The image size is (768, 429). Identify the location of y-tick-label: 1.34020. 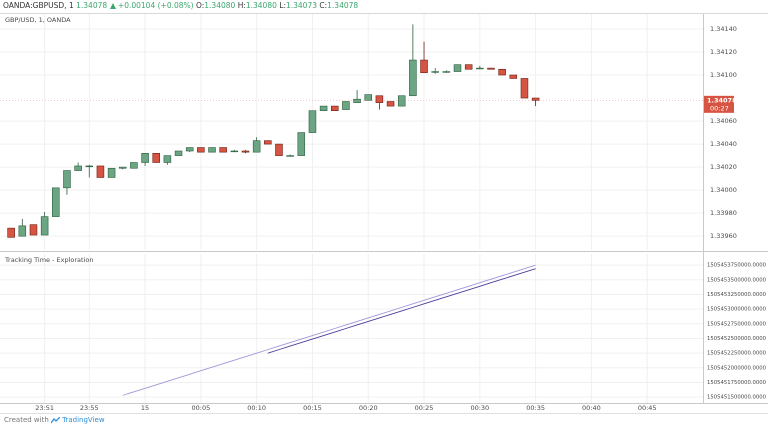
(723, 167).